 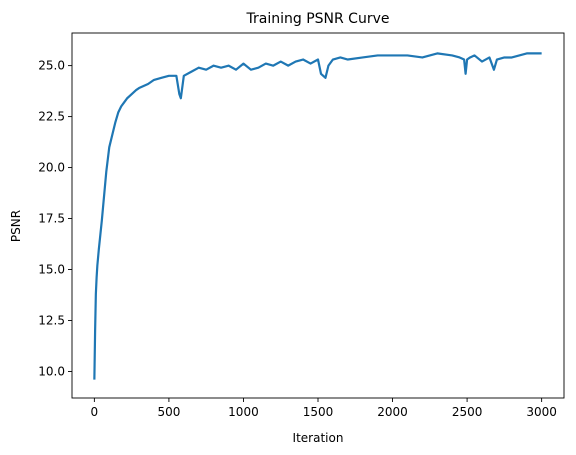 I want to click on y-tick-label: 25.0, so click(x=51, y=66).